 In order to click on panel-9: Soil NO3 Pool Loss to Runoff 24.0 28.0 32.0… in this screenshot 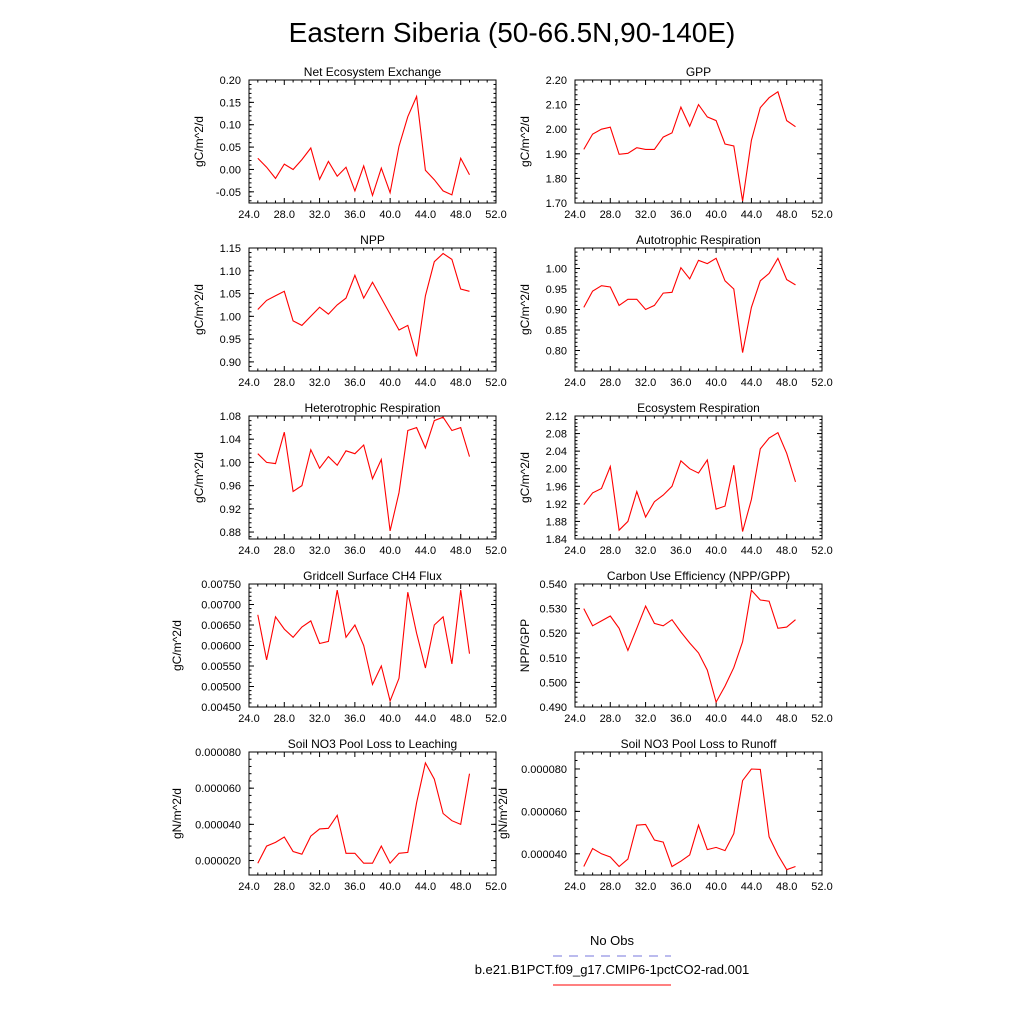, I will do `click(664, 815)`.